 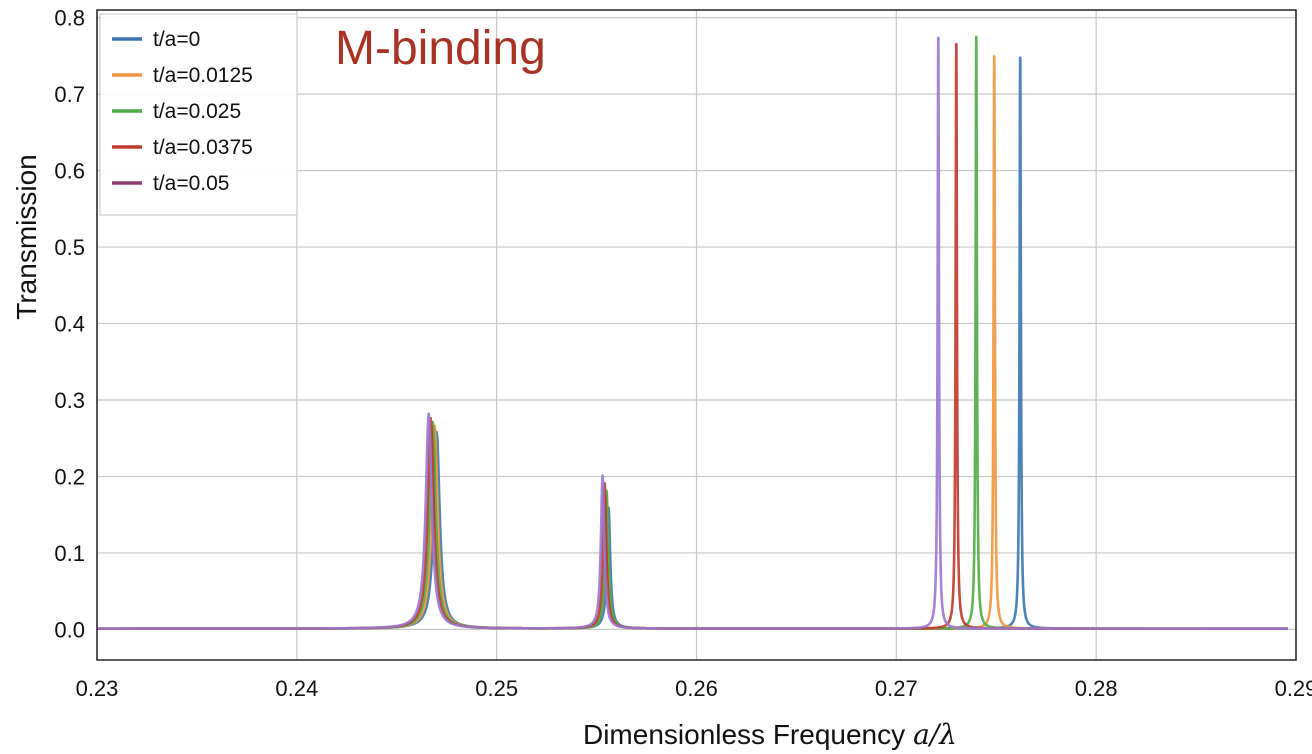 I want to click on y-tick-label: 0.4, so click(x=69, y=324).